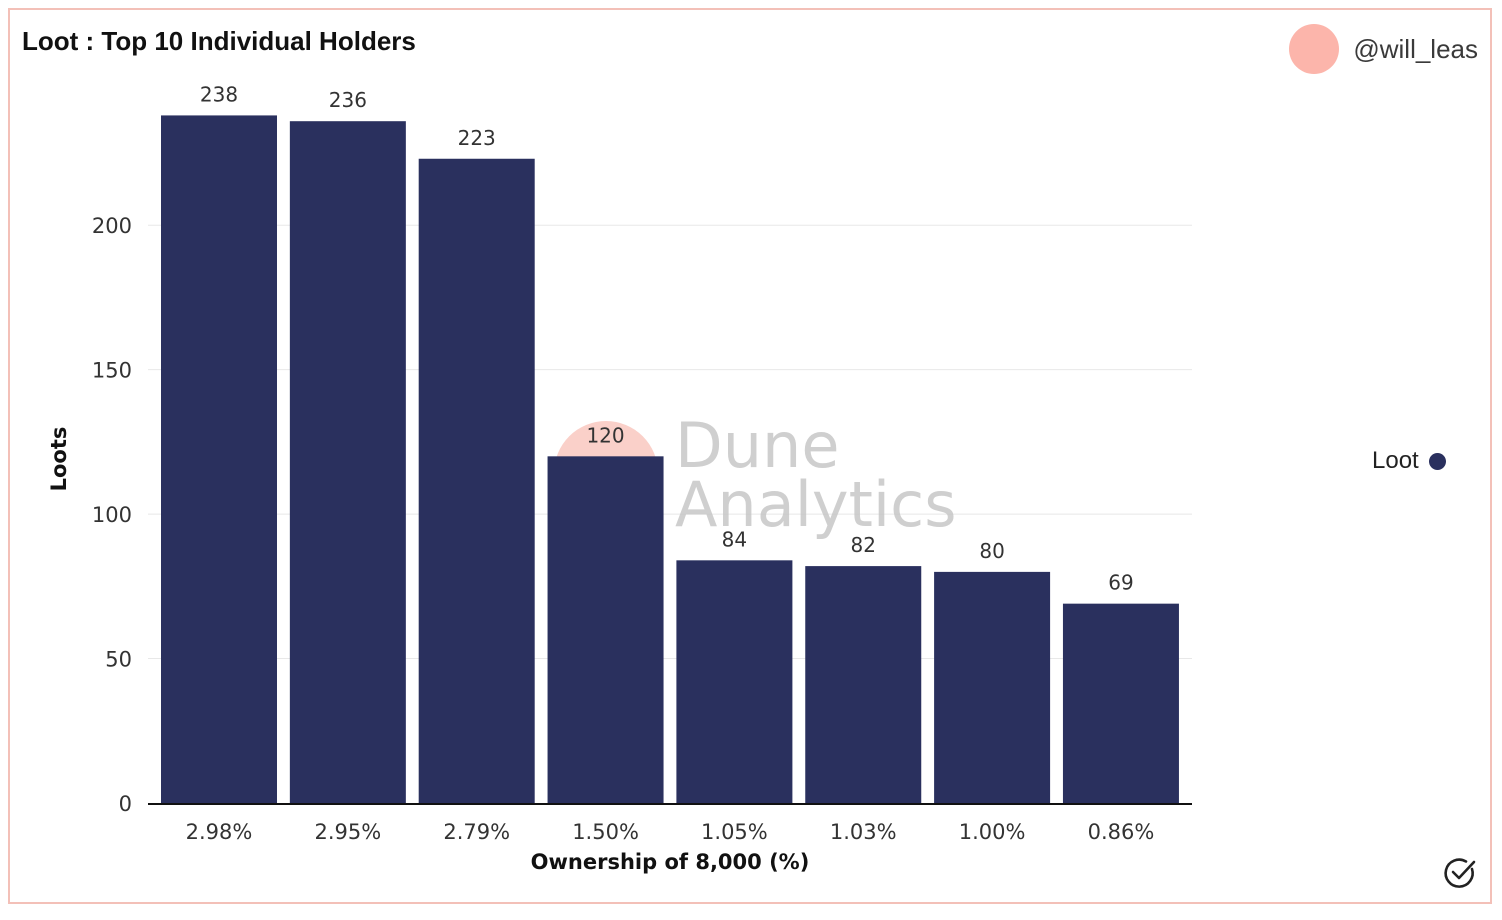  What do you see at coordinates (1415, 48) in the screenshot?
I see `author-name: @will_leas` at bounding box center [1415, 48].